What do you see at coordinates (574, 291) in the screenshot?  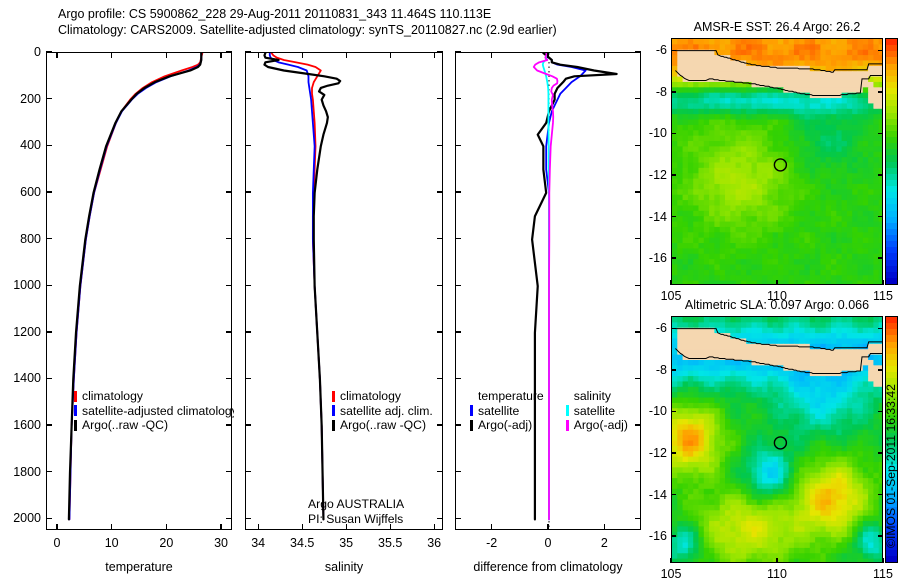 I see `difference-profile-curves` at bounding box center [574, 291].